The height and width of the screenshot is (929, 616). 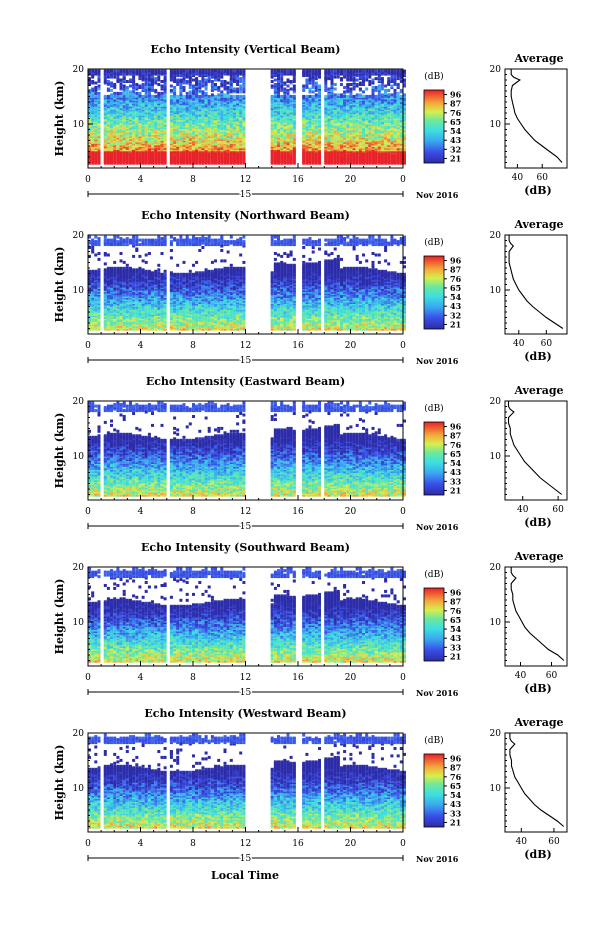 What do you see at coordinates (245, 215) in the screenshot?
I see `chart-title: Echo Intensity (Northward Beam)` at bounding box center [245, 215].